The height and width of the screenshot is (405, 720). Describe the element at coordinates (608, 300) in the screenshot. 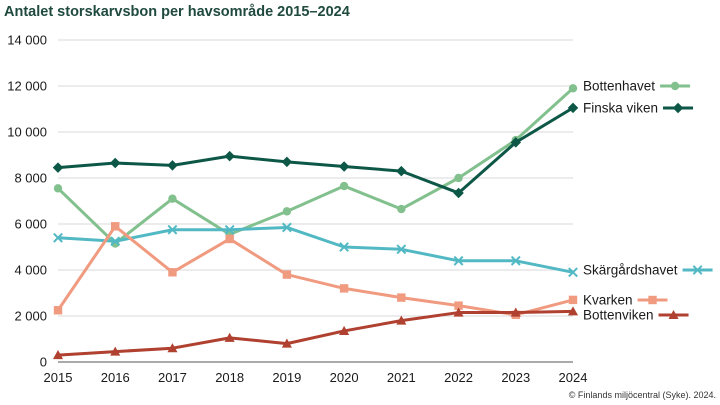

I see `legend-label: Kvarken` at that location.